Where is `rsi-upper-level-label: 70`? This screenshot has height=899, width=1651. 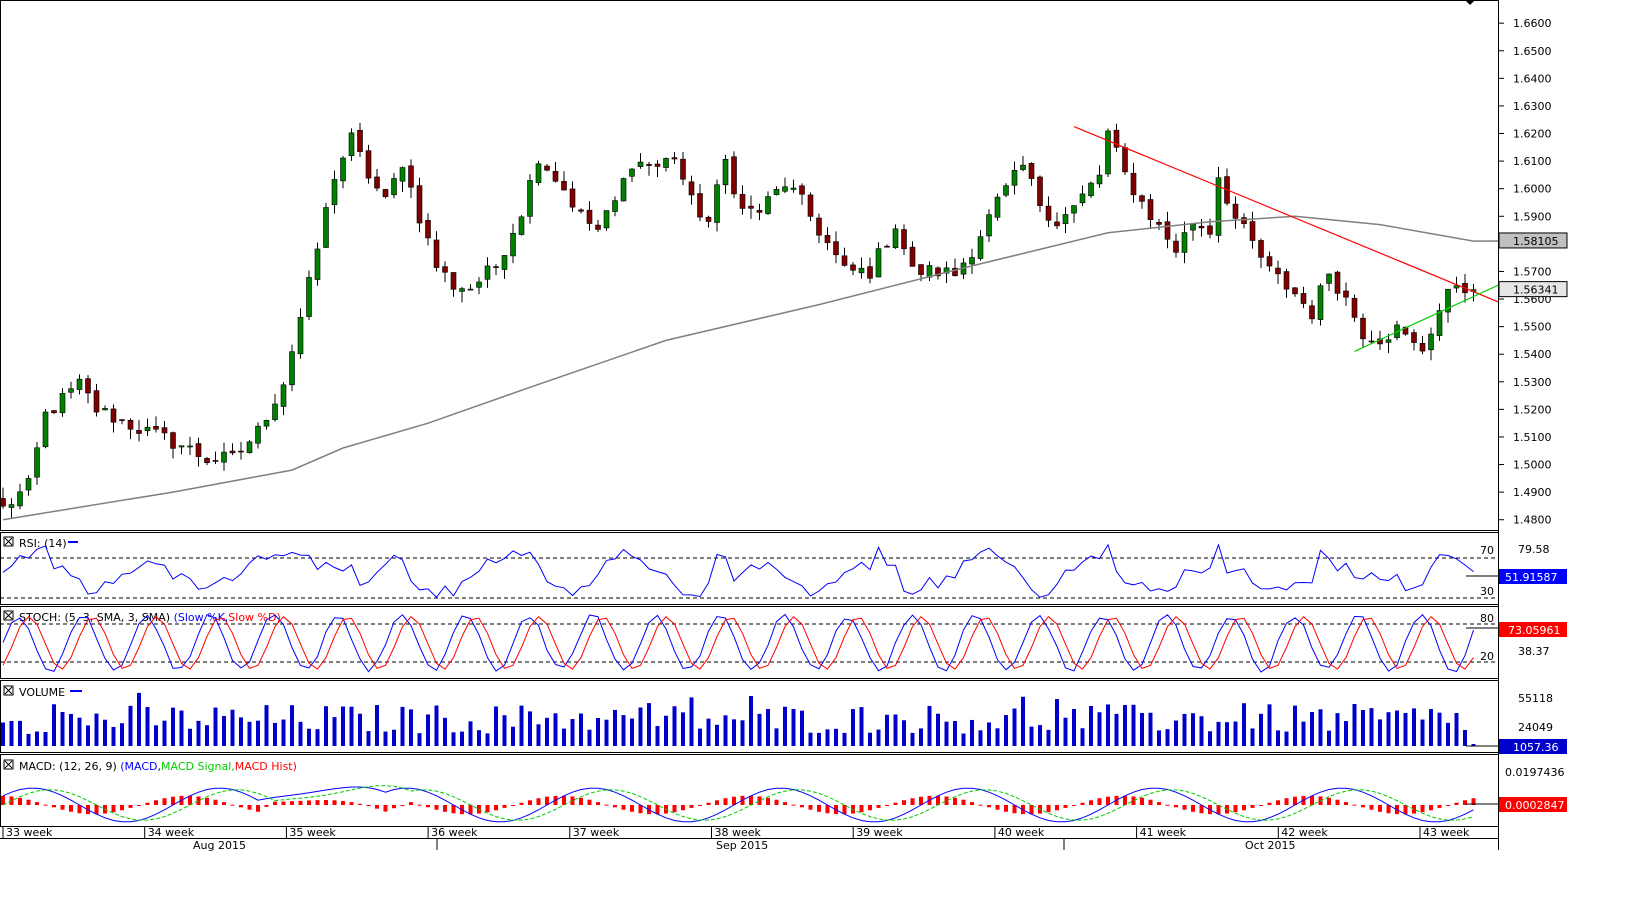 rsi-upper-level-label: 70 is located at coordinates (1487, 550).